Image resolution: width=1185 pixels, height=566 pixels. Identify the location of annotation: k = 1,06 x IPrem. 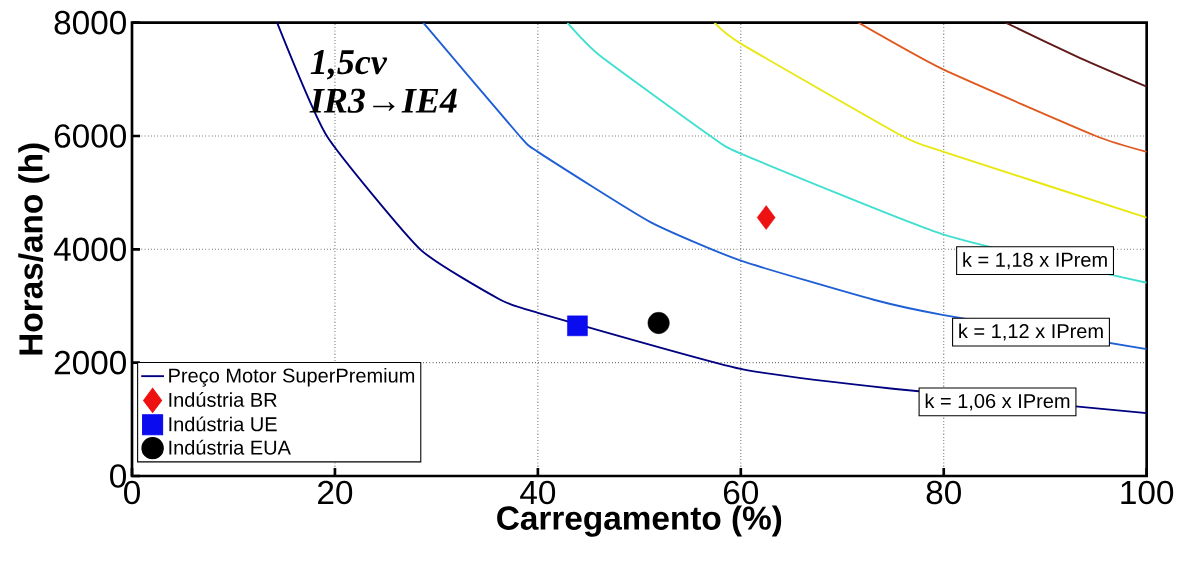
(997, 402).